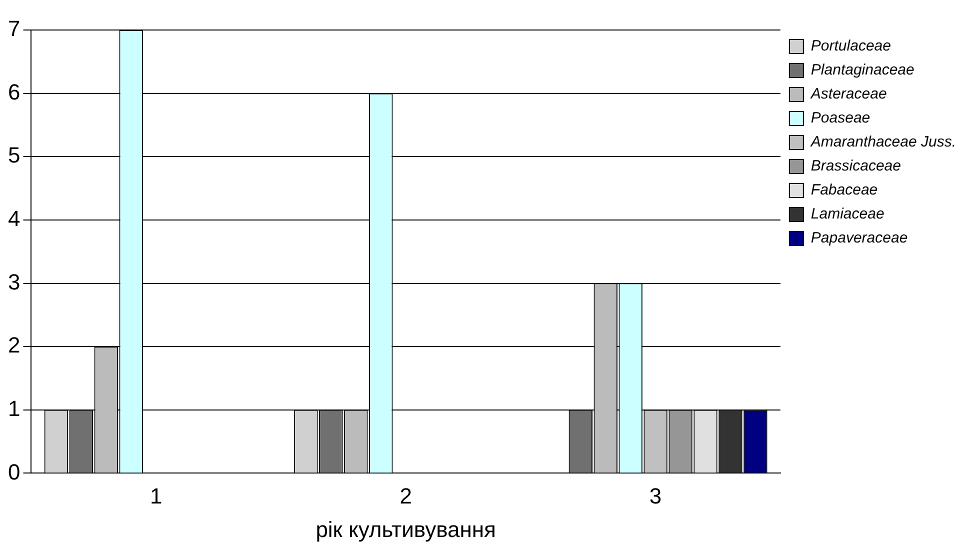 The height and width of the screenshot is (553, 971). I want to click on legend-label: Lamiaceae, so click(847, 214).